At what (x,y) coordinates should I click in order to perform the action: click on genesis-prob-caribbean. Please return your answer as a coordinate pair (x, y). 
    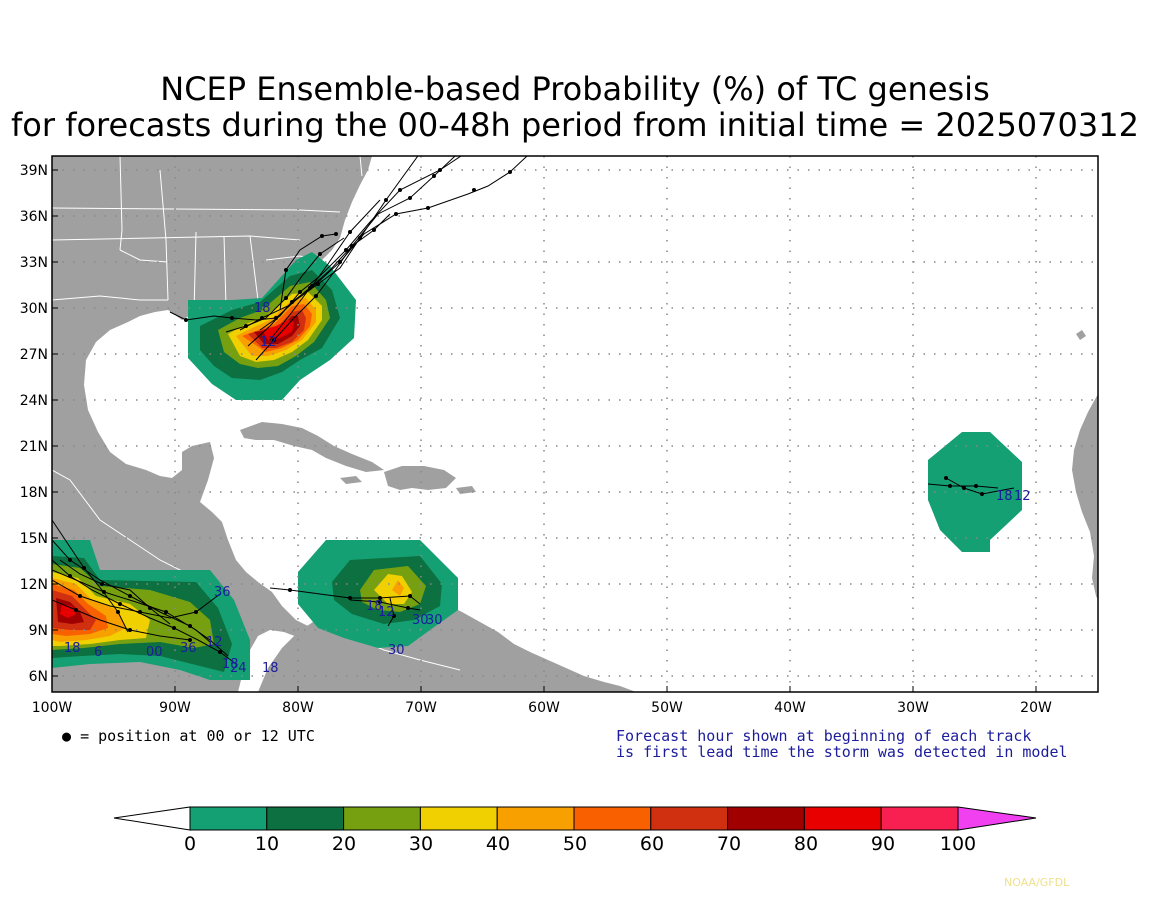
    Looking at the image, I should click on (378, 594).